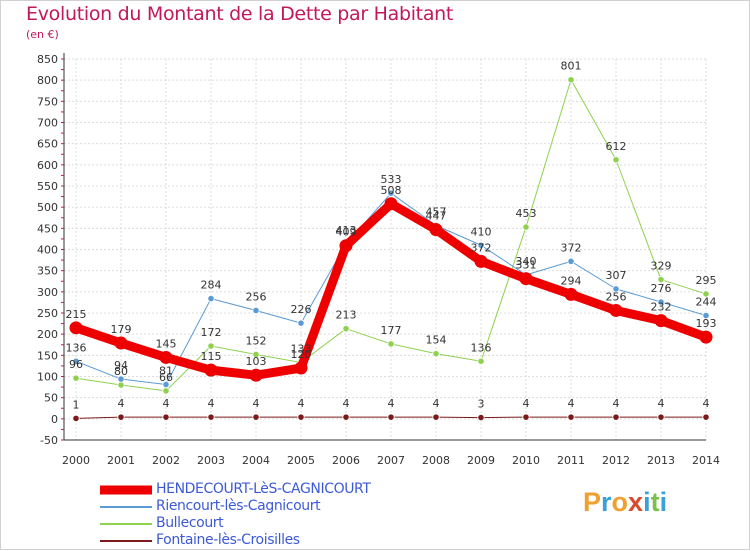 This screenshot has width=750, height=551. What do you see at coordinates (49, 440) in the screenshot?
I see `y-tick-label: -50` at bounding box center [49, 440].